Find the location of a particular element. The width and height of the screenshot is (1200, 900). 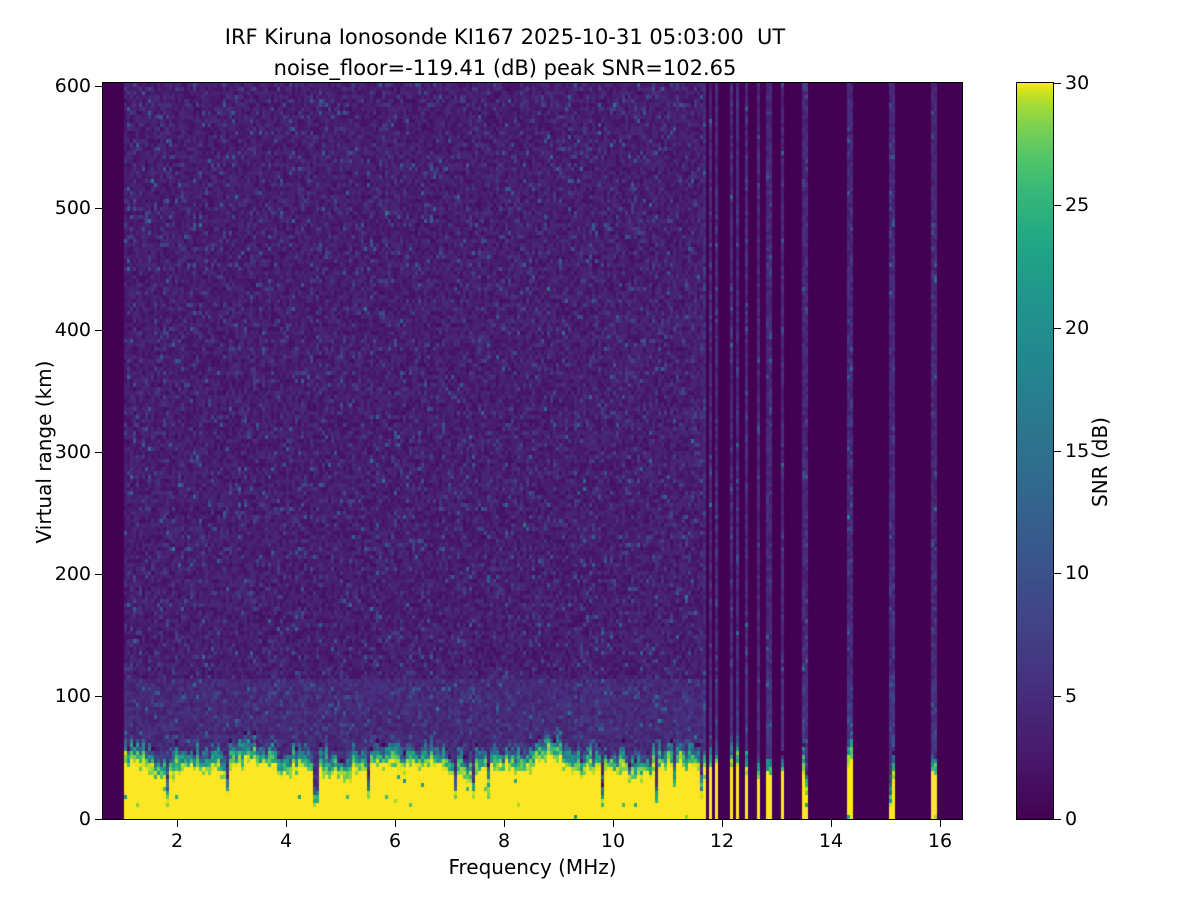

x-ticklabel-8: 8 is located at coordinates (504, 841).